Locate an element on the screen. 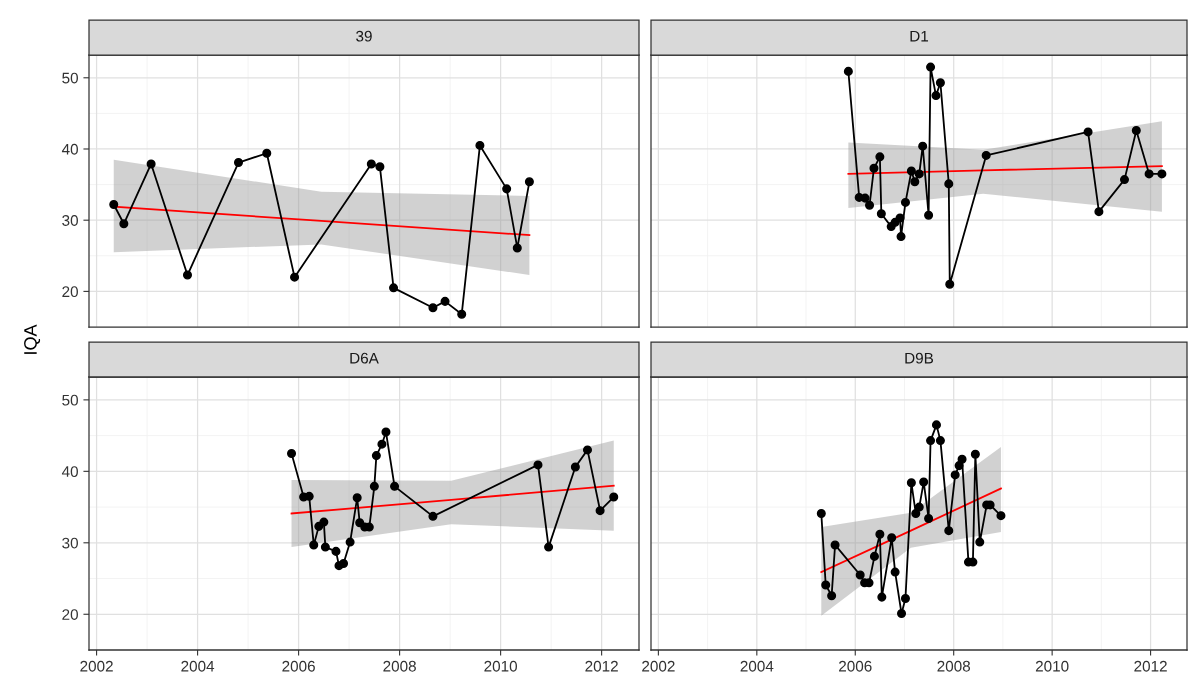 This screenshot has width=1191, height=680. y-axis-title: IQA is located at coordinates (32, 339).